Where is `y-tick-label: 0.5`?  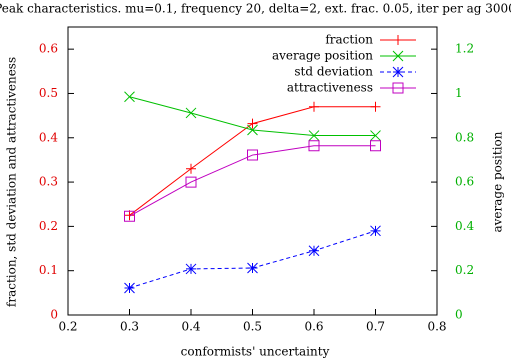 y-tick-label: 0.5 is located at coordinates (48, 93).